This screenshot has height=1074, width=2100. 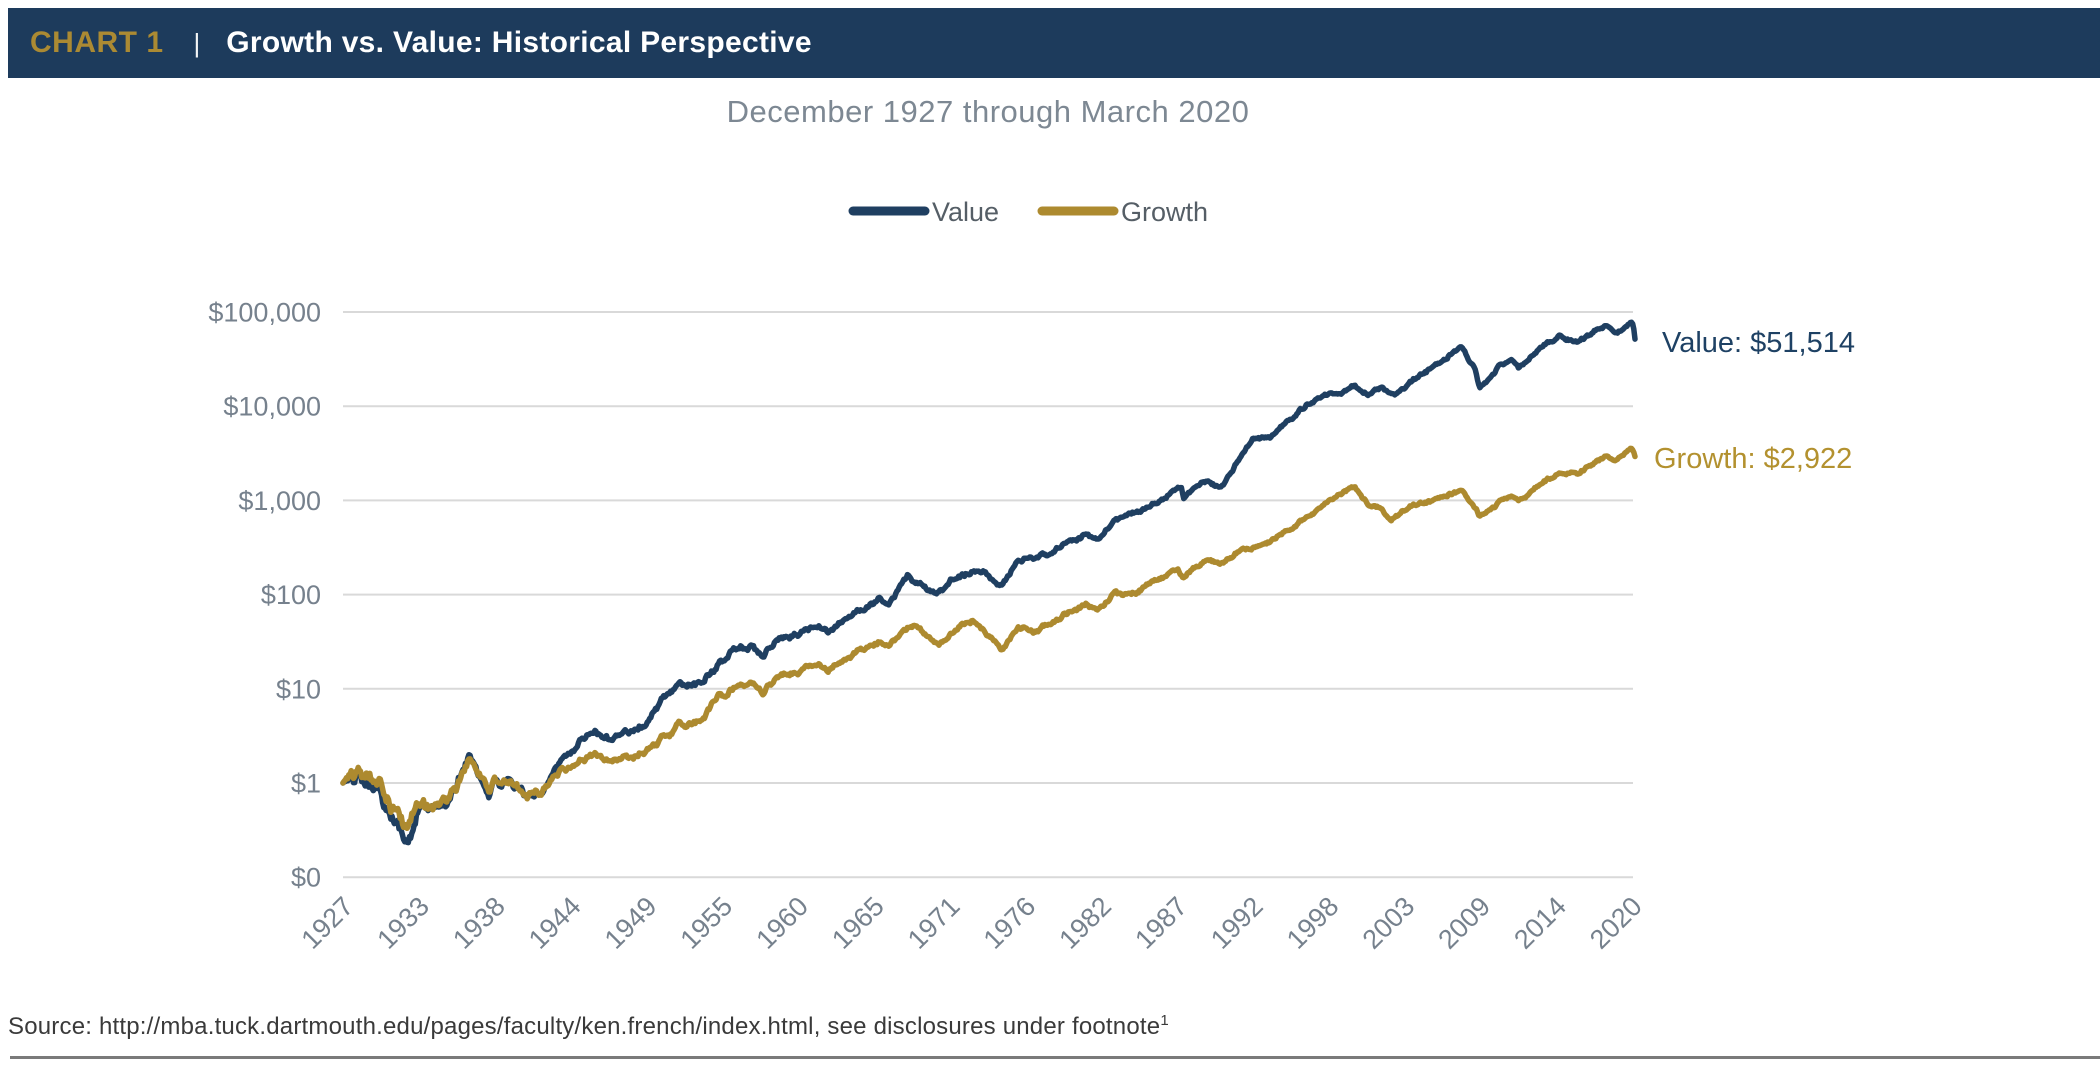 I want to click on y-axis-tick-label: $10, so click(x=298, y=689).